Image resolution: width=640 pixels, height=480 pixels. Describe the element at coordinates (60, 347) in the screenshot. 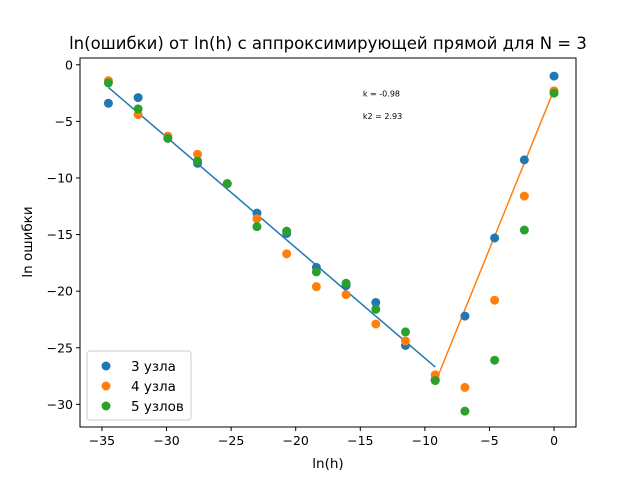

I see `y-tick-label: −25` at that location.